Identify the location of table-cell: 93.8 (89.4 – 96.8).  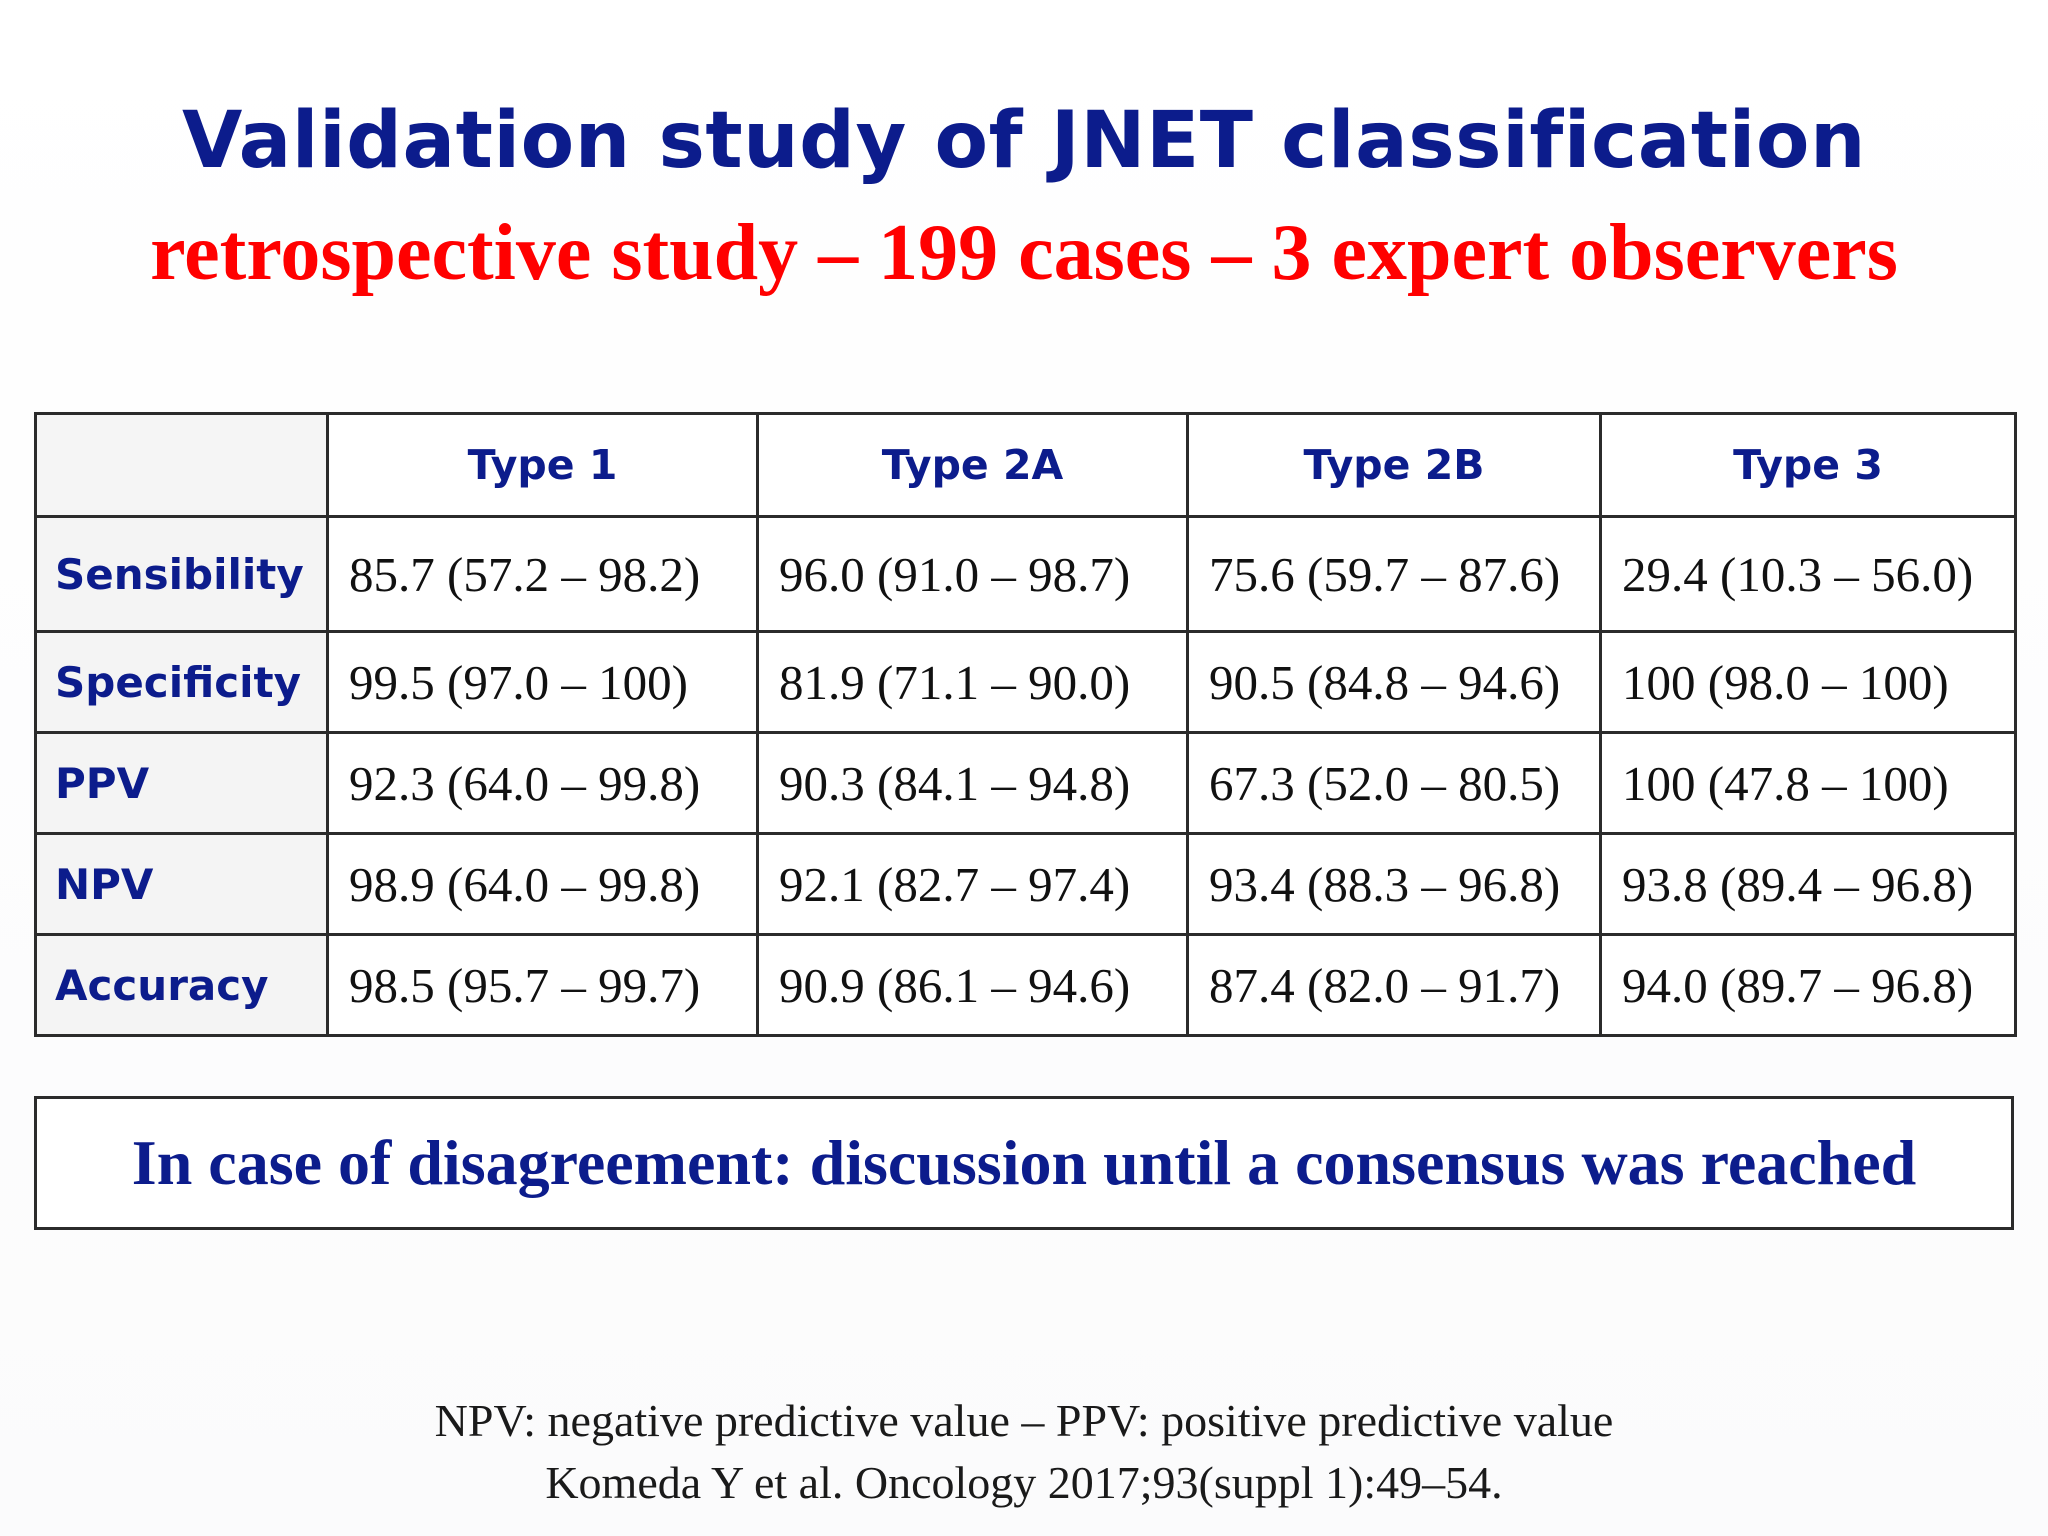
(1808, 884).